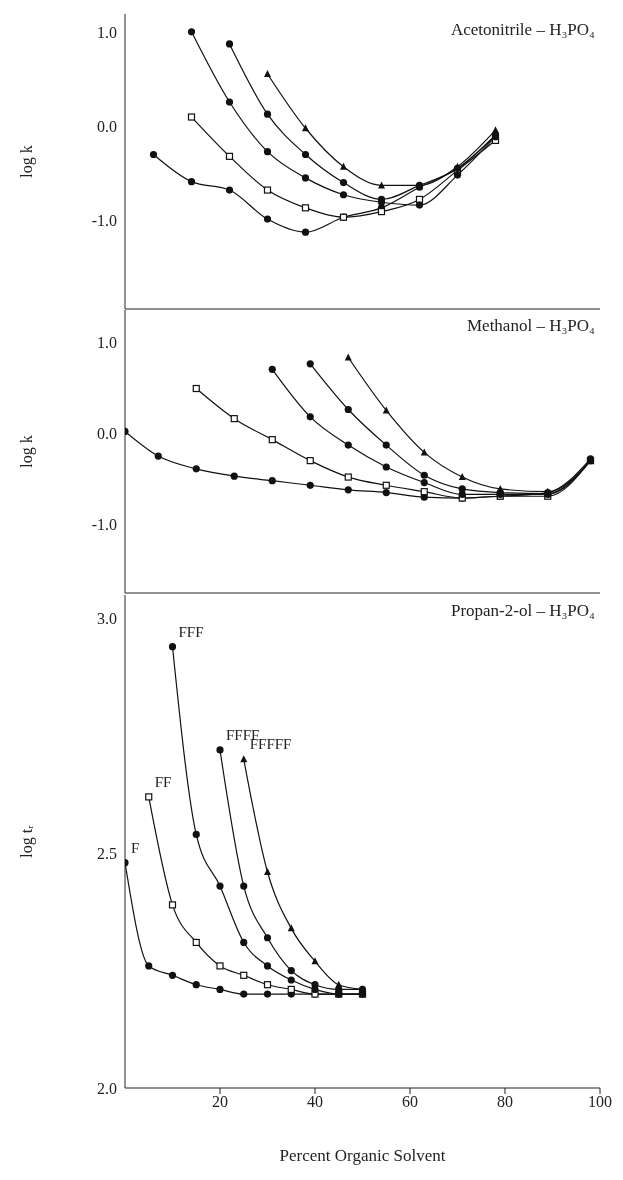 The width and height of the screenshot is (623, 1180). What do you see at coordinates (522, 30) in the screenshot?
I see `chart-title: Acetonitrile – H₃PO₄` at bounding box center [522, 30].